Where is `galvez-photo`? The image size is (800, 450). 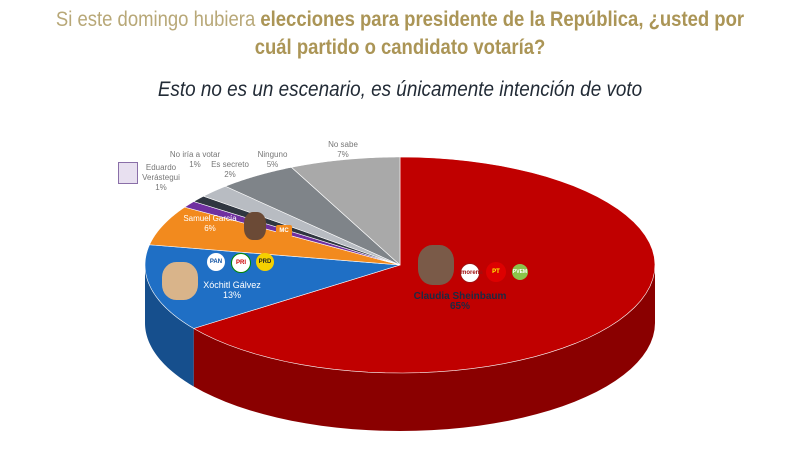 galvez-photo is located at coordinates (180, 281).